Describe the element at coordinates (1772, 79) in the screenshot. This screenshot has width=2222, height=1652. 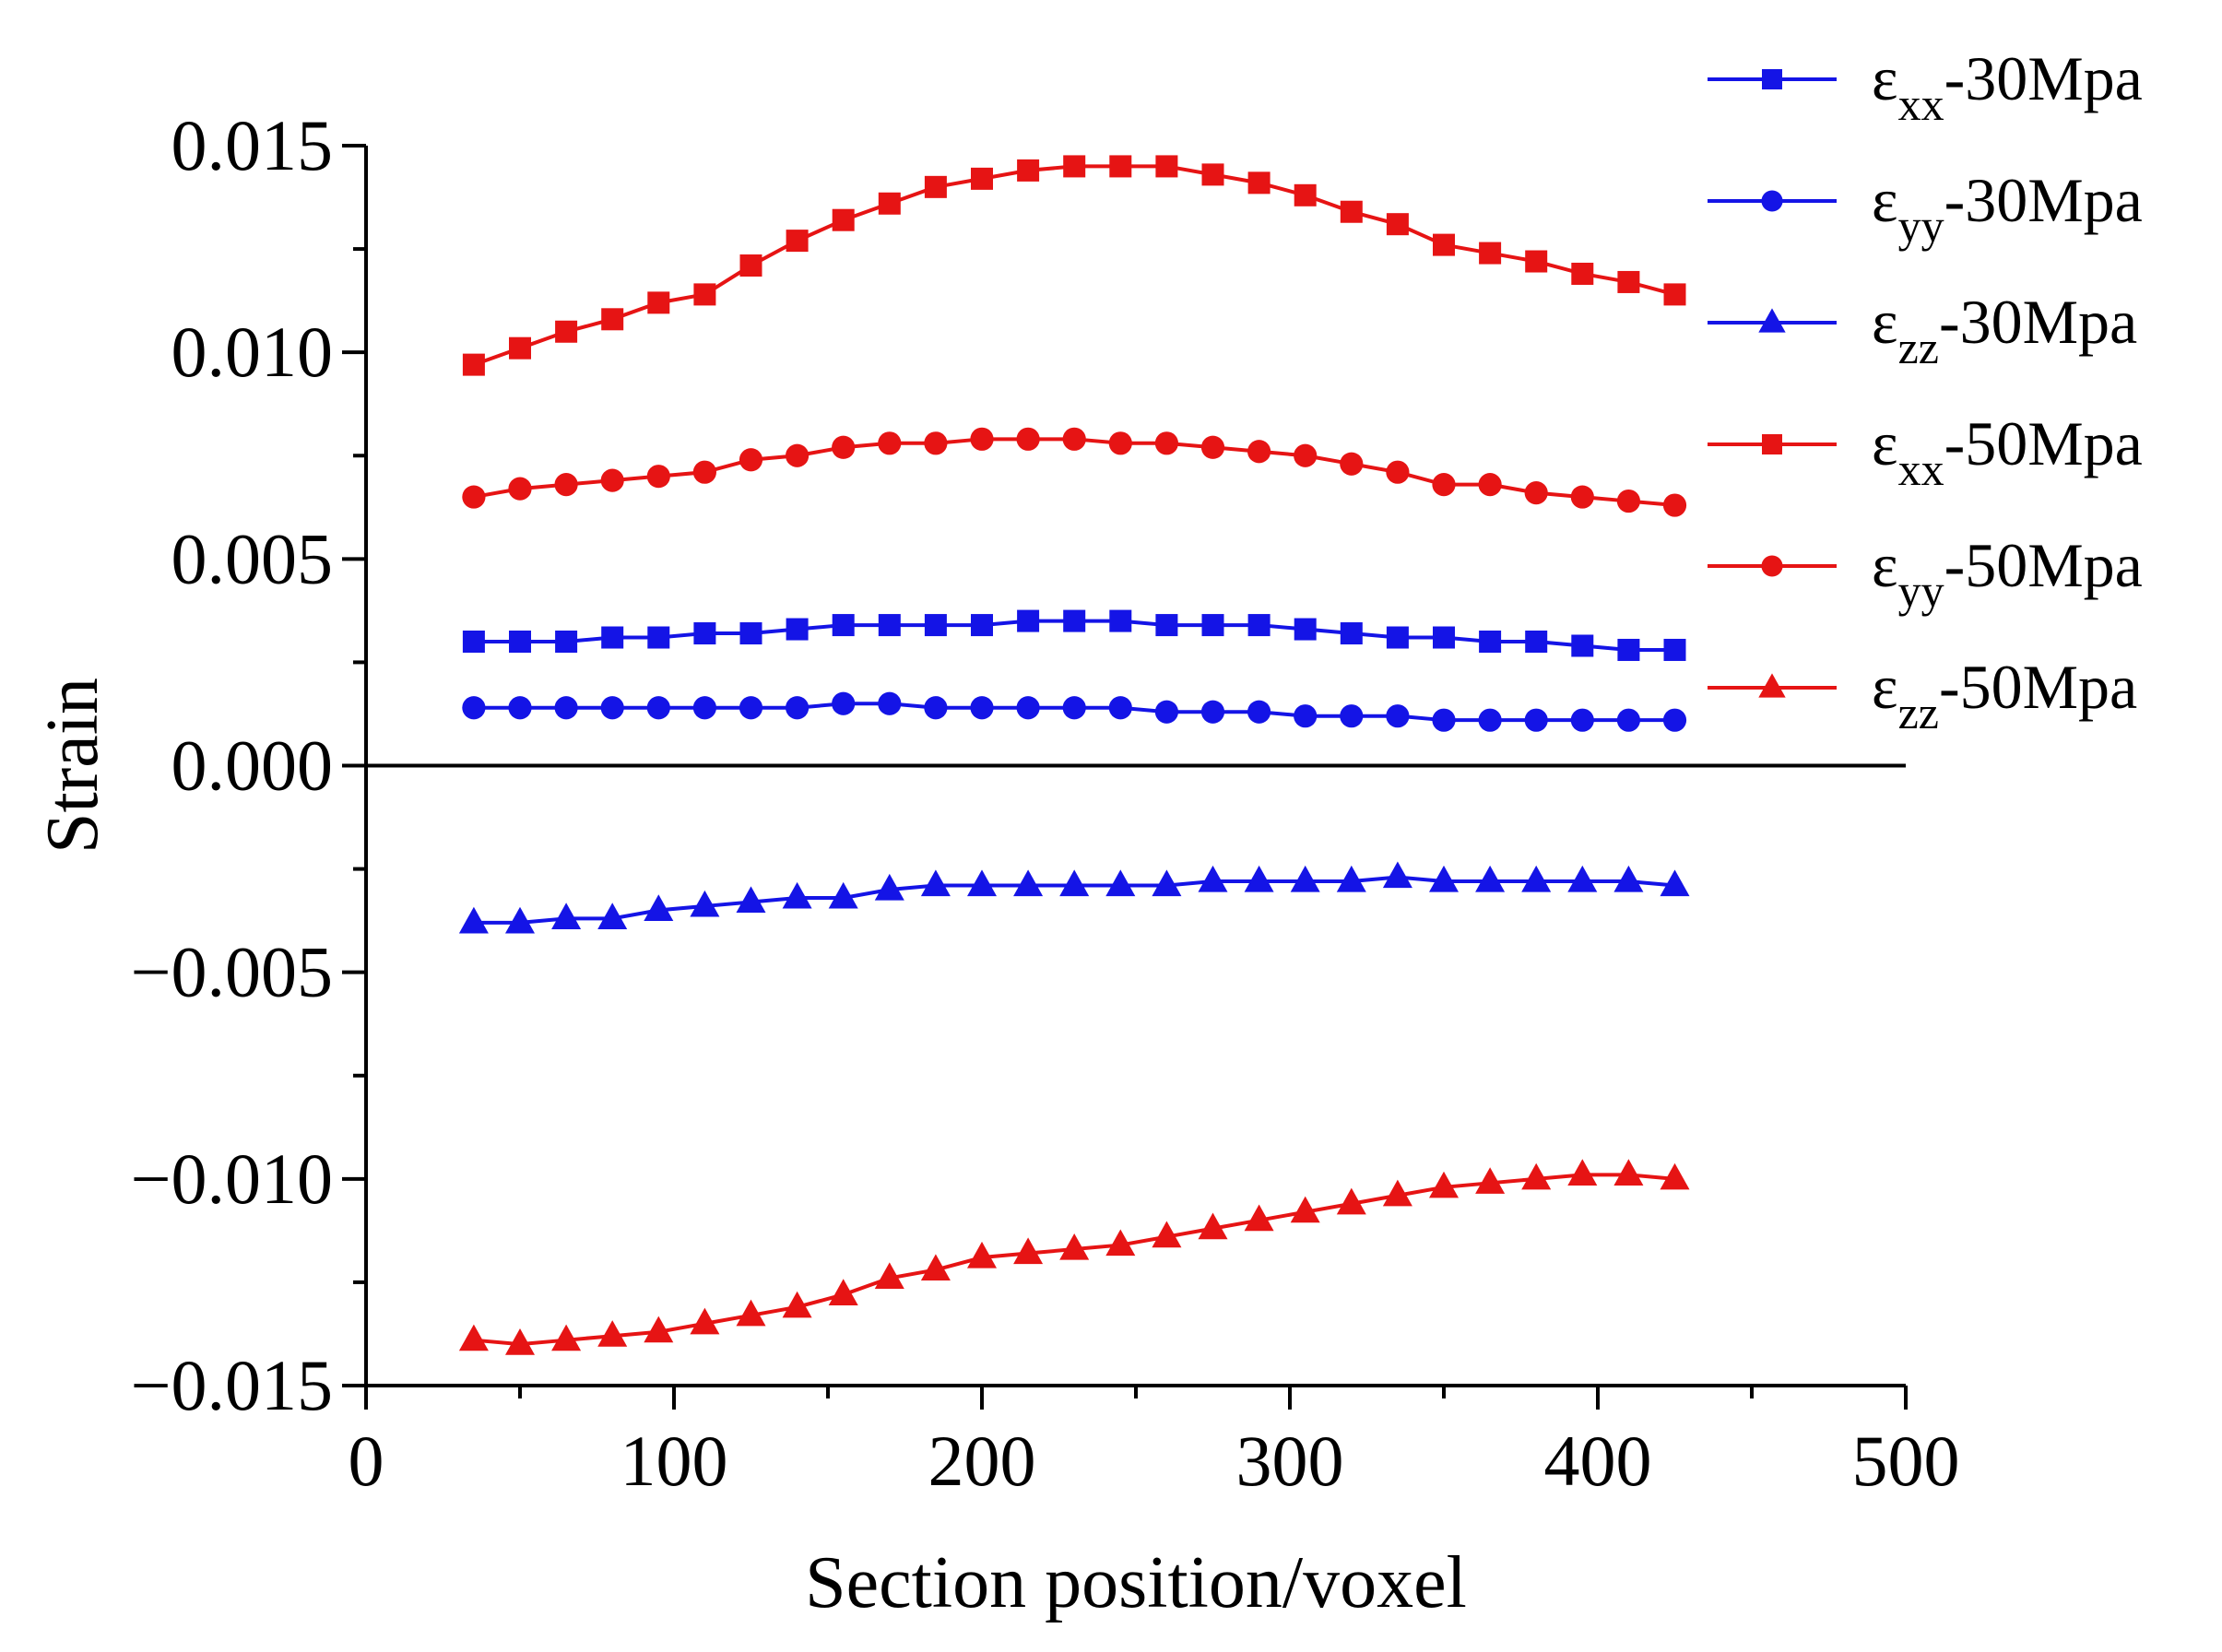
I see `legend-marker-square-icon` at that location.